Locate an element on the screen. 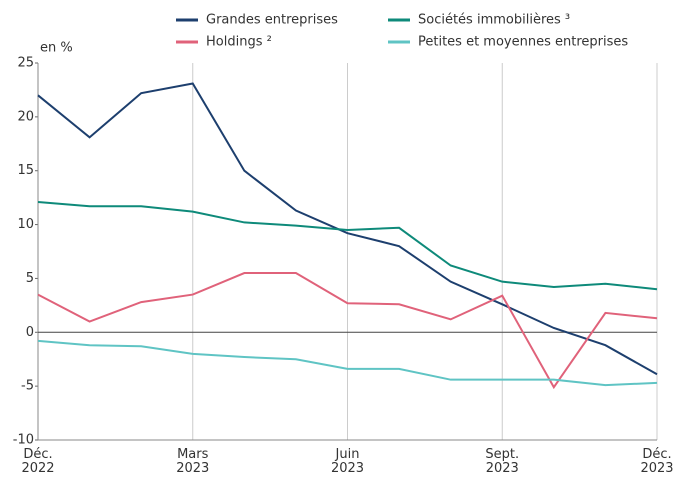 The image size is (673, 479). y-tick-label: 5 is located at coordinates (30, 278).